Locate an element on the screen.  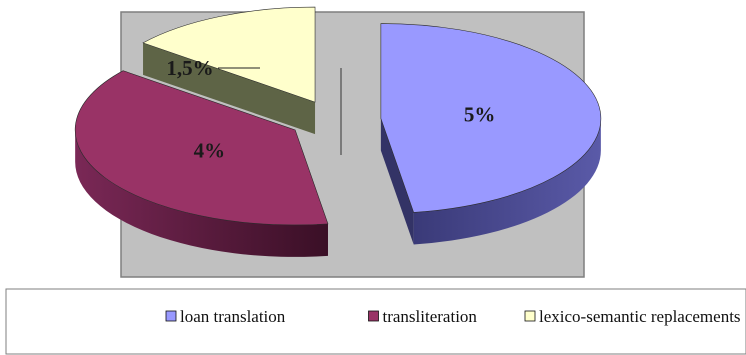
slice-lexico-semantic-replacements is located at coordinates (229, 70).